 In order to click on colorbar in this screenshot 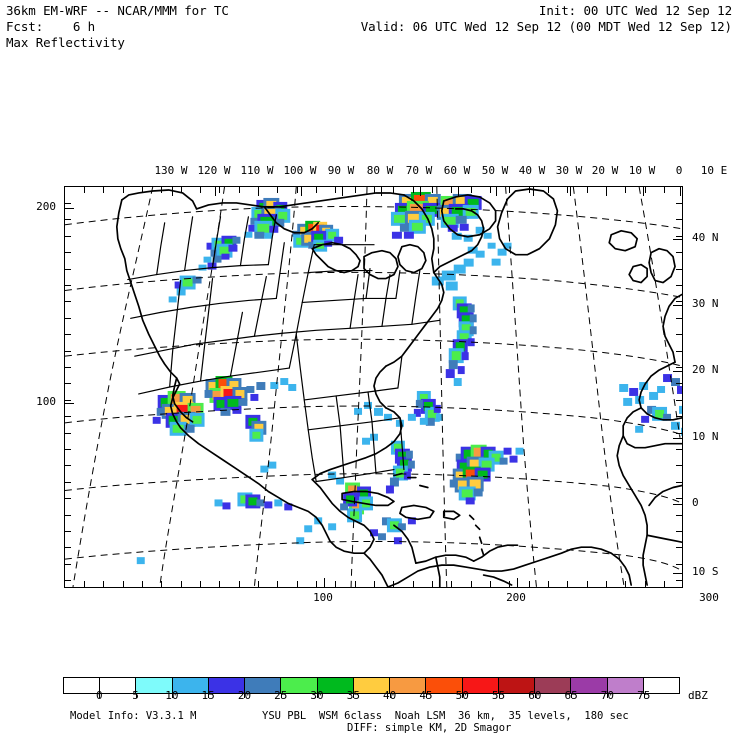, I will do `click(371, 685)`.